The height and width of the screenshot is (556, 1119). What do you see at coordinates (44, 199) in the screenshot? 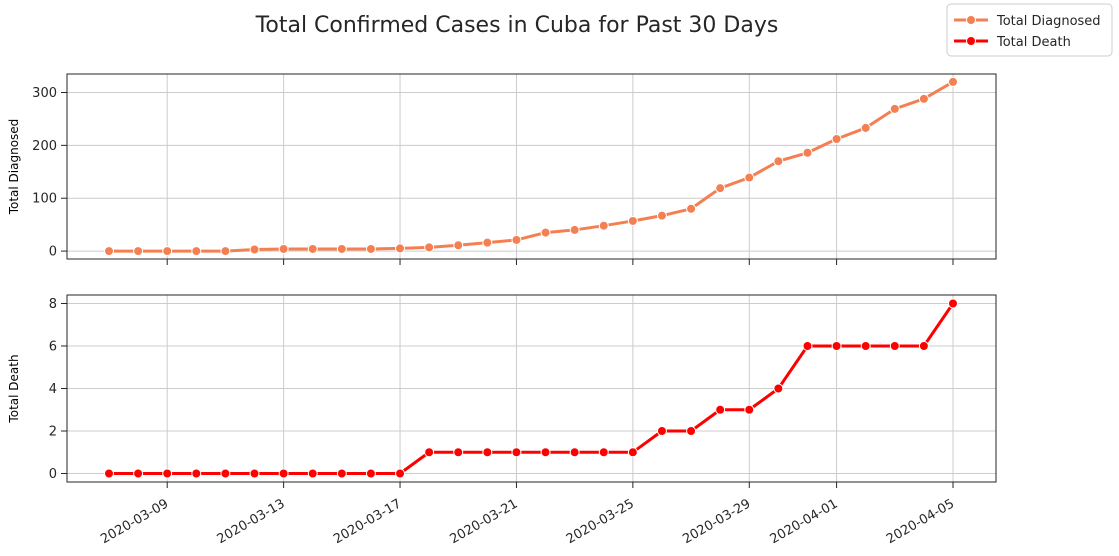
I see `y-tick-label: 100` at bounding box center [44, 199].